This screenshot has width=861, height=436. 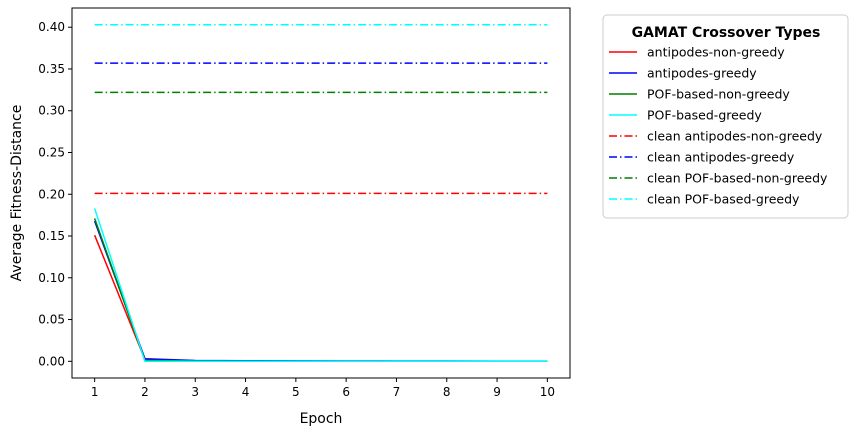 I want to click on legend-entry: clean POF-based-greedy, so click(x=704, y=199).